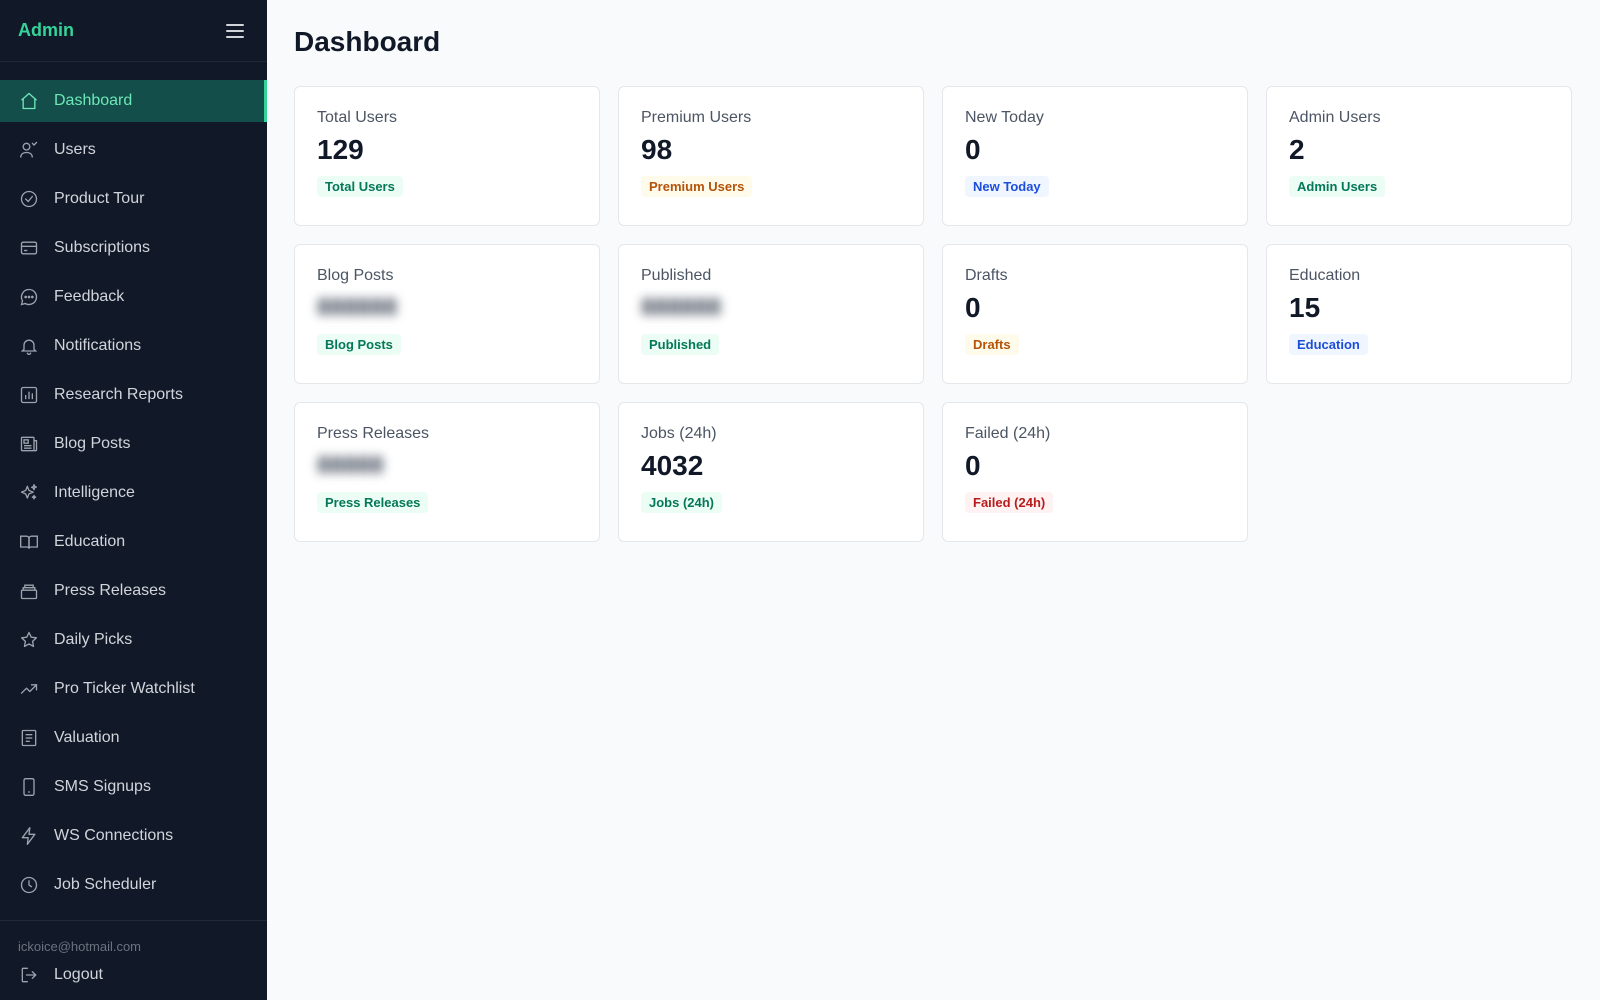 The image size is (1600, 1000). Describe the element at coordinates (697, 186) in the screenshot. I see `stat-card-badge: Premium Users` at that location.